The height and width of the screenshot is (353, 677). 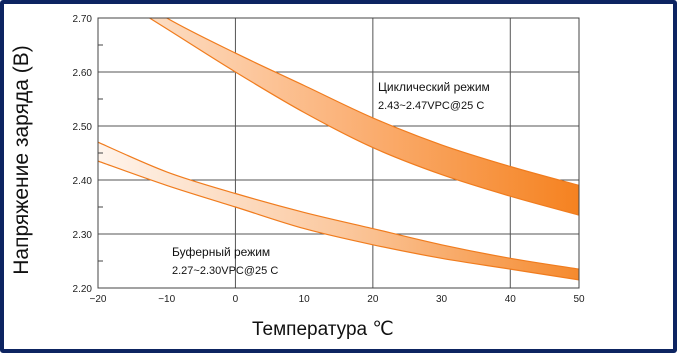 What do you see at coordinates (579, 299) in the screenshot?
I see `x-tick-label: 50` at bounding box center [579, 299].